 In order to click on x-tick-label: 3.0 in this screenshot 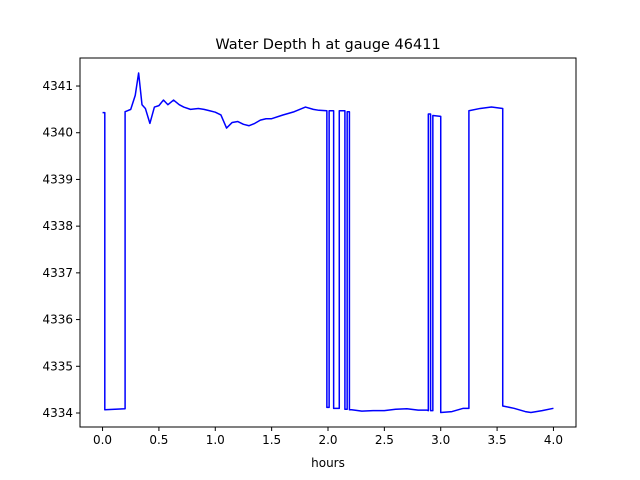, I will do `click(440, 440)`.